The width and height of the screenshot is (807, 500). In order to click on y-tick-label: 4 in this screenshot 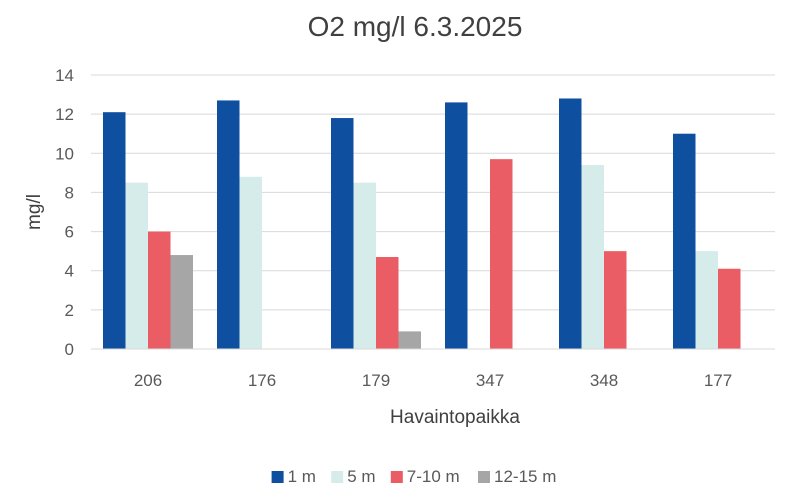, I will do `click(69, 271)`.